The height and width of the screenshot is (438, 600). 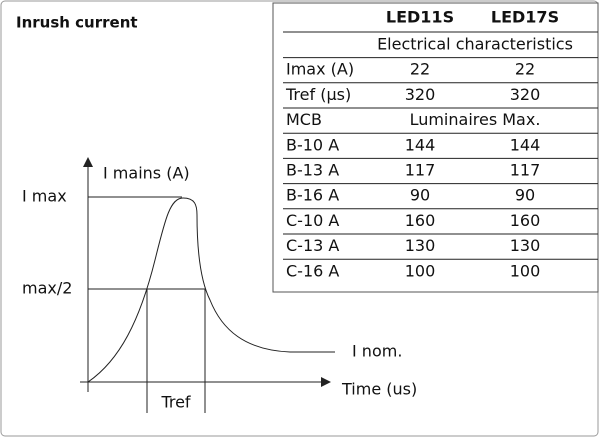 I want to click on row-label: C-16 A, so click(x=312, y=270).